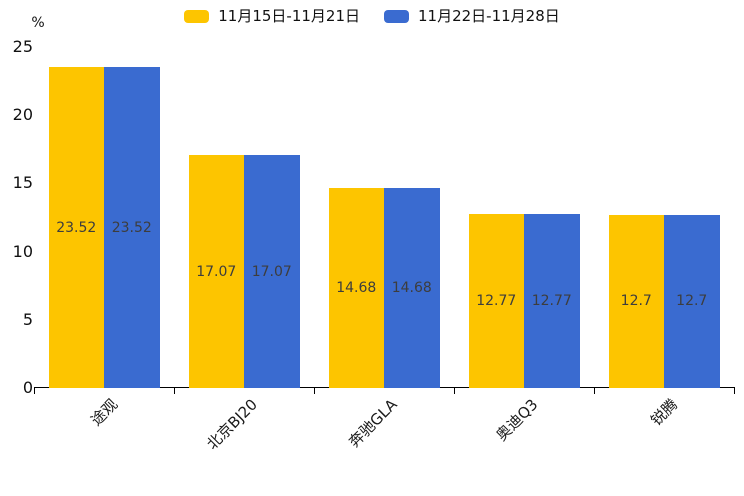 Image resolution: width=744 pixels, height=496 pixels. I want to click on legend: 11月15日-11月21日 11月22日-11月28日, so click(372, 16).